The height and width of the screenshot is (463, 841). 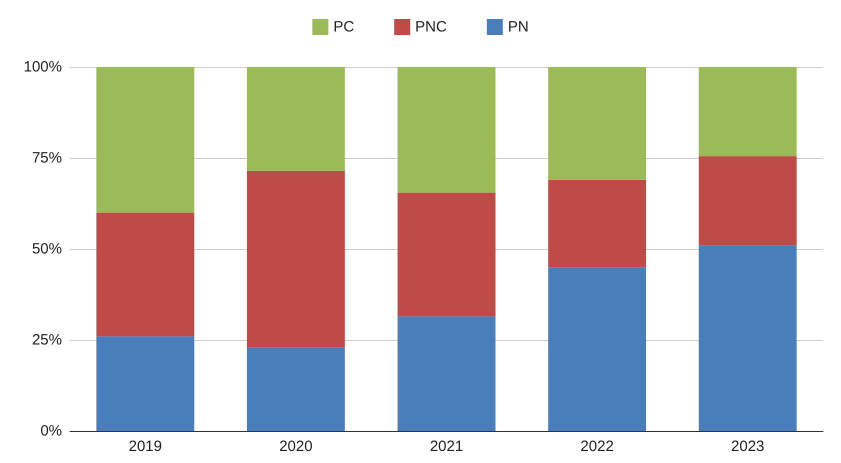 I want to click on y-tick-label: 50%, so click(x=47, y=249).